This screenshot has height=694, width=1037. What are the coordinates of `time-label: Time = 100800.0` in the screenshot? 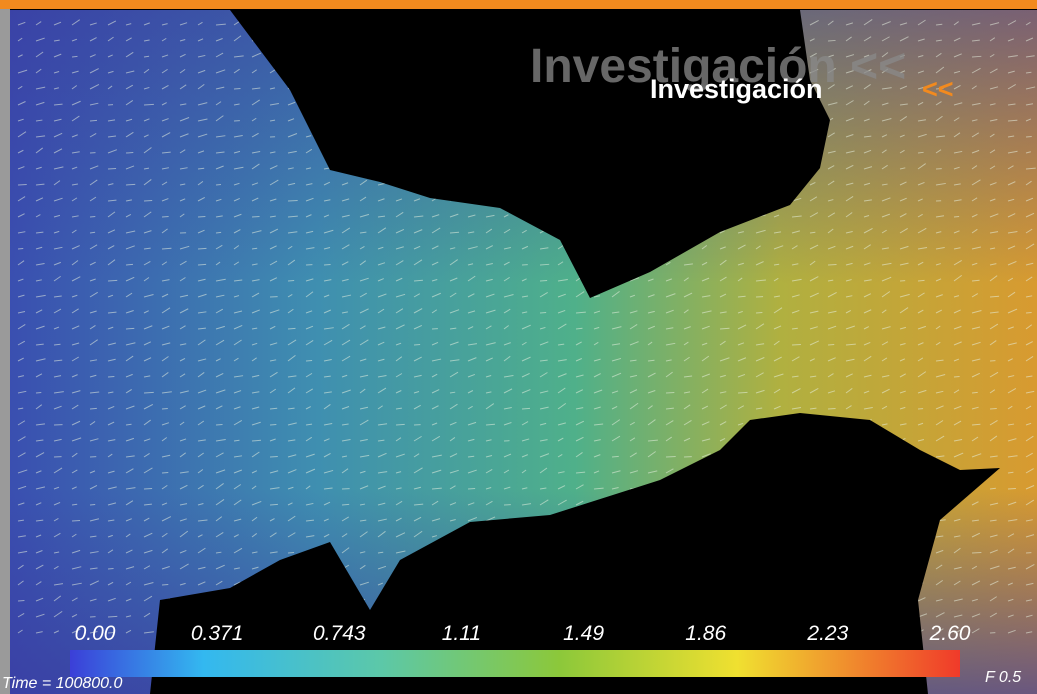 It's located at (62, 683).